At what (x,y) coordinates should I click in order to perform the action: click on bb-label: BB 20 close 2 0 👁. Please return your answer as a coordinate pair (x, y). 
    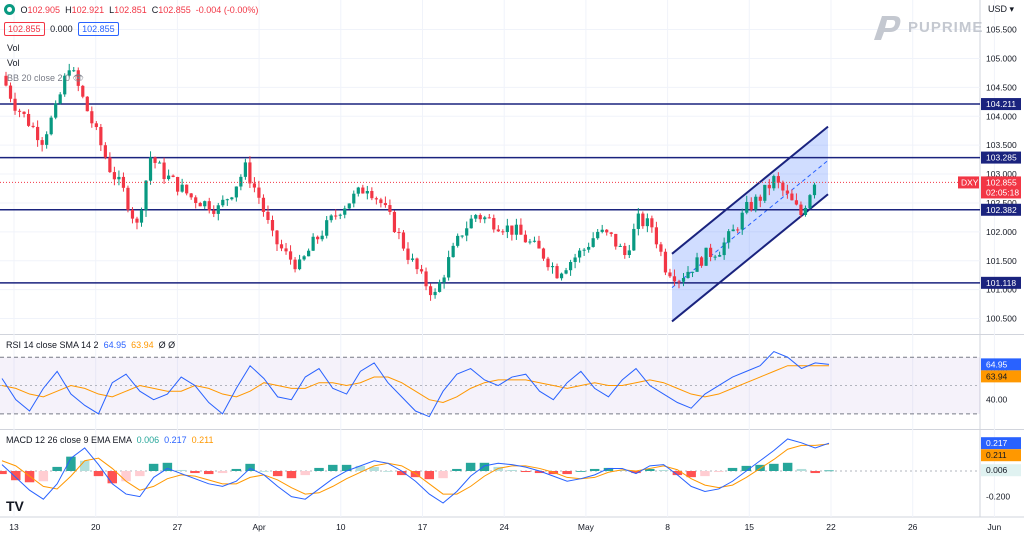
    Looking at the image, I should click on (45, 78).